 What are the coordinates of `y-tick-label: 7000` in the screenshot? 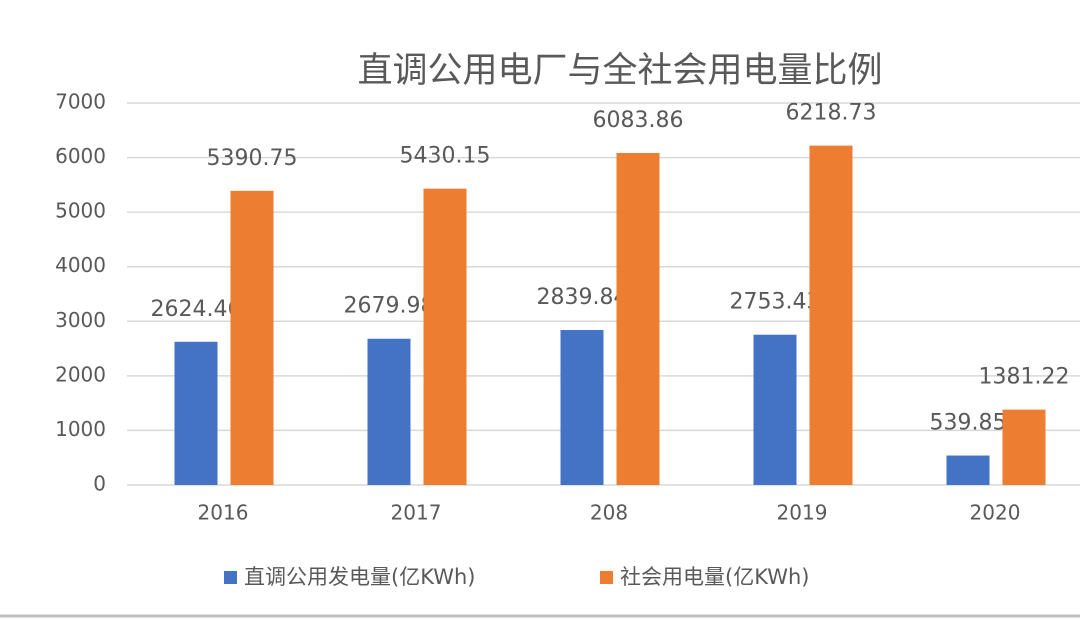 It's located at (80, 102).